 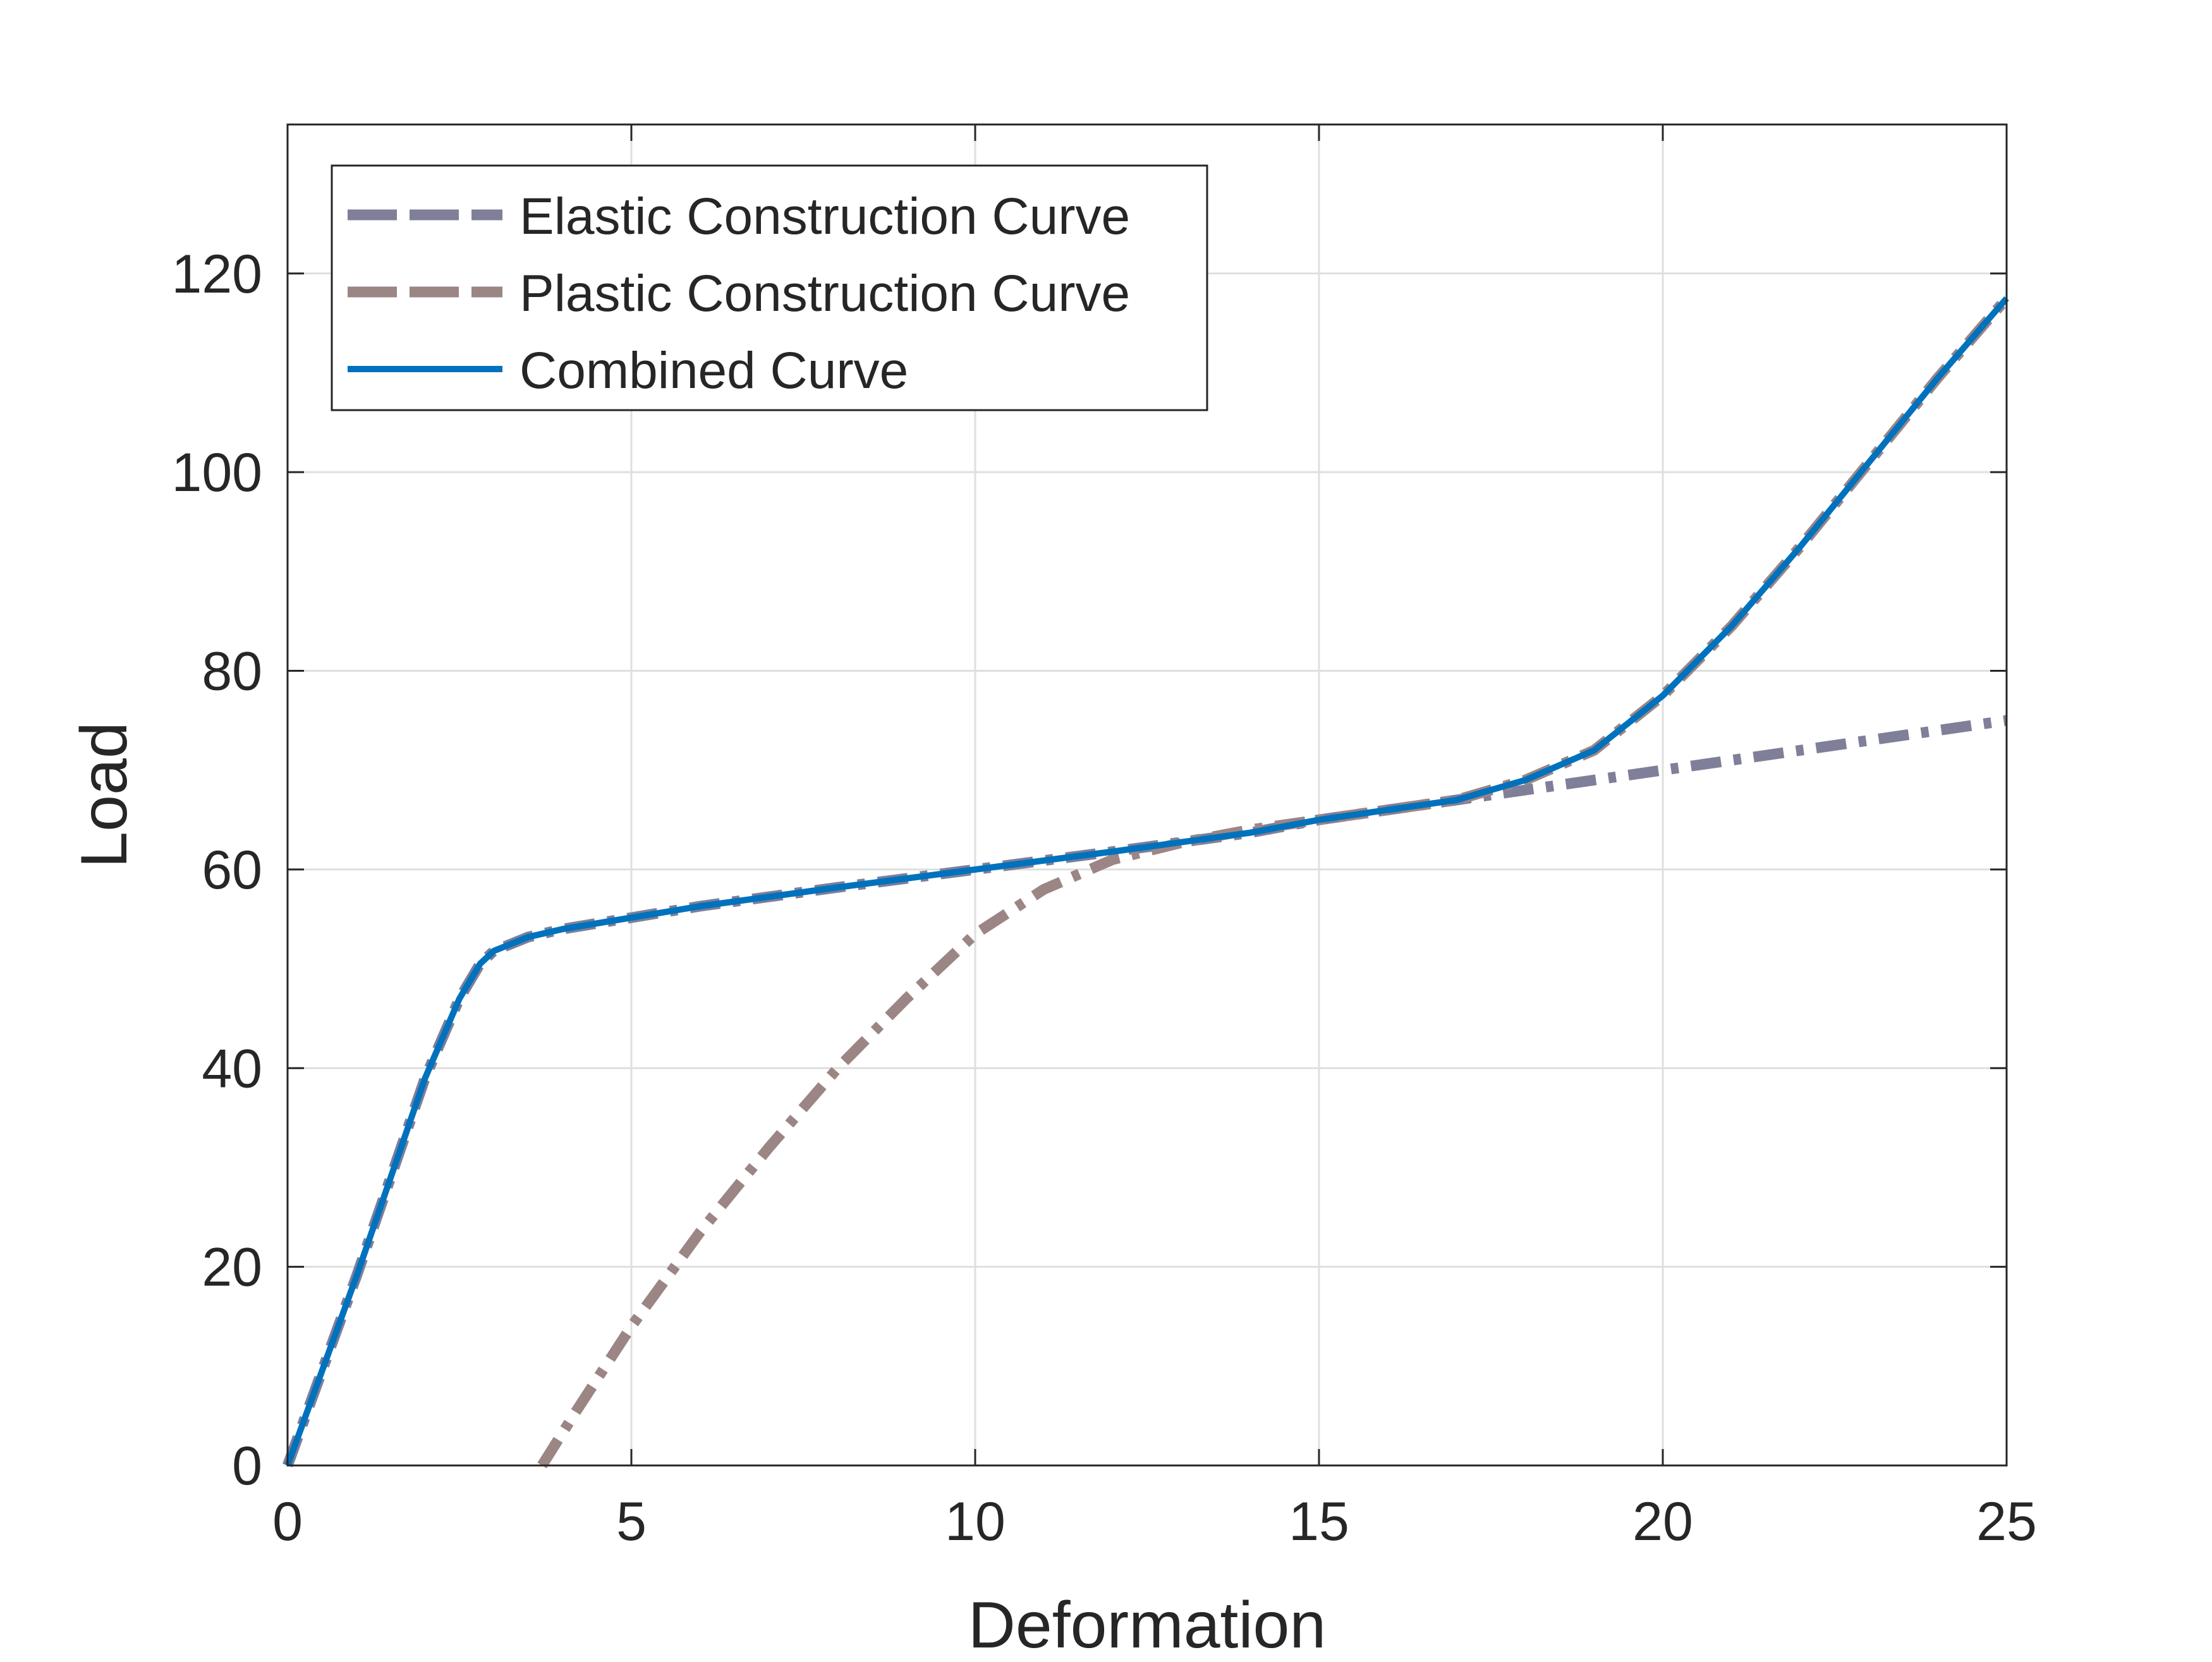 I want to click on x-axis-label: Deformation, so click(x=1147, y=1624).